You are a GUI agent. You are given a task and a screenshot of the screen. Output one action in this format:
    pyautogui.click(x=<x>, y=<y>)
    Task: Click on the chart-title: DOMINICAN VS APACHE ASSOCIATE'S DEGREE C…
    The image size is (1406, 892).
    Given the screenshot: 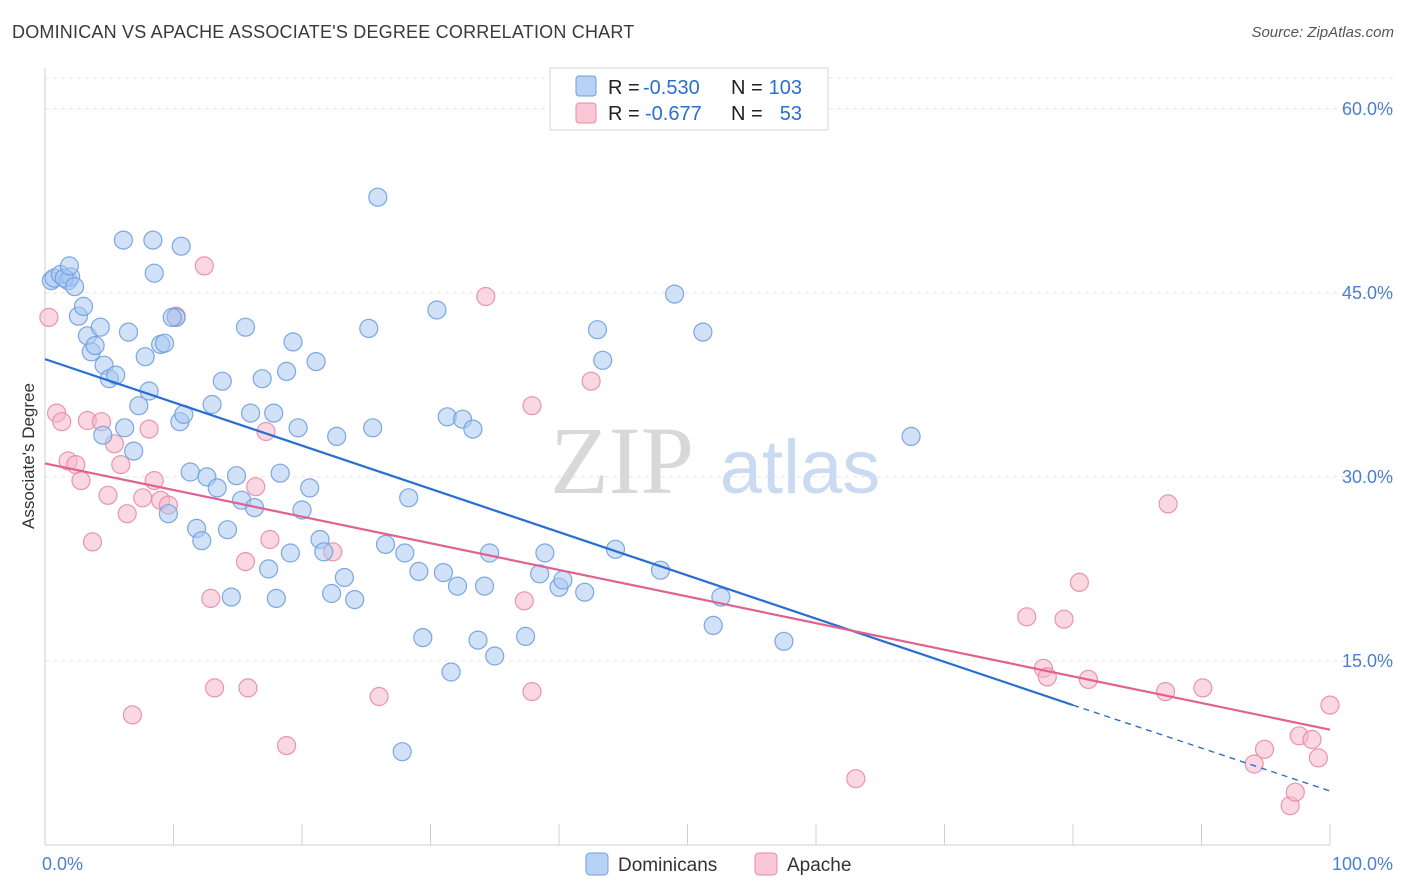 What is the action you would take?
    pyautogui.click(x=323, y=32)
    